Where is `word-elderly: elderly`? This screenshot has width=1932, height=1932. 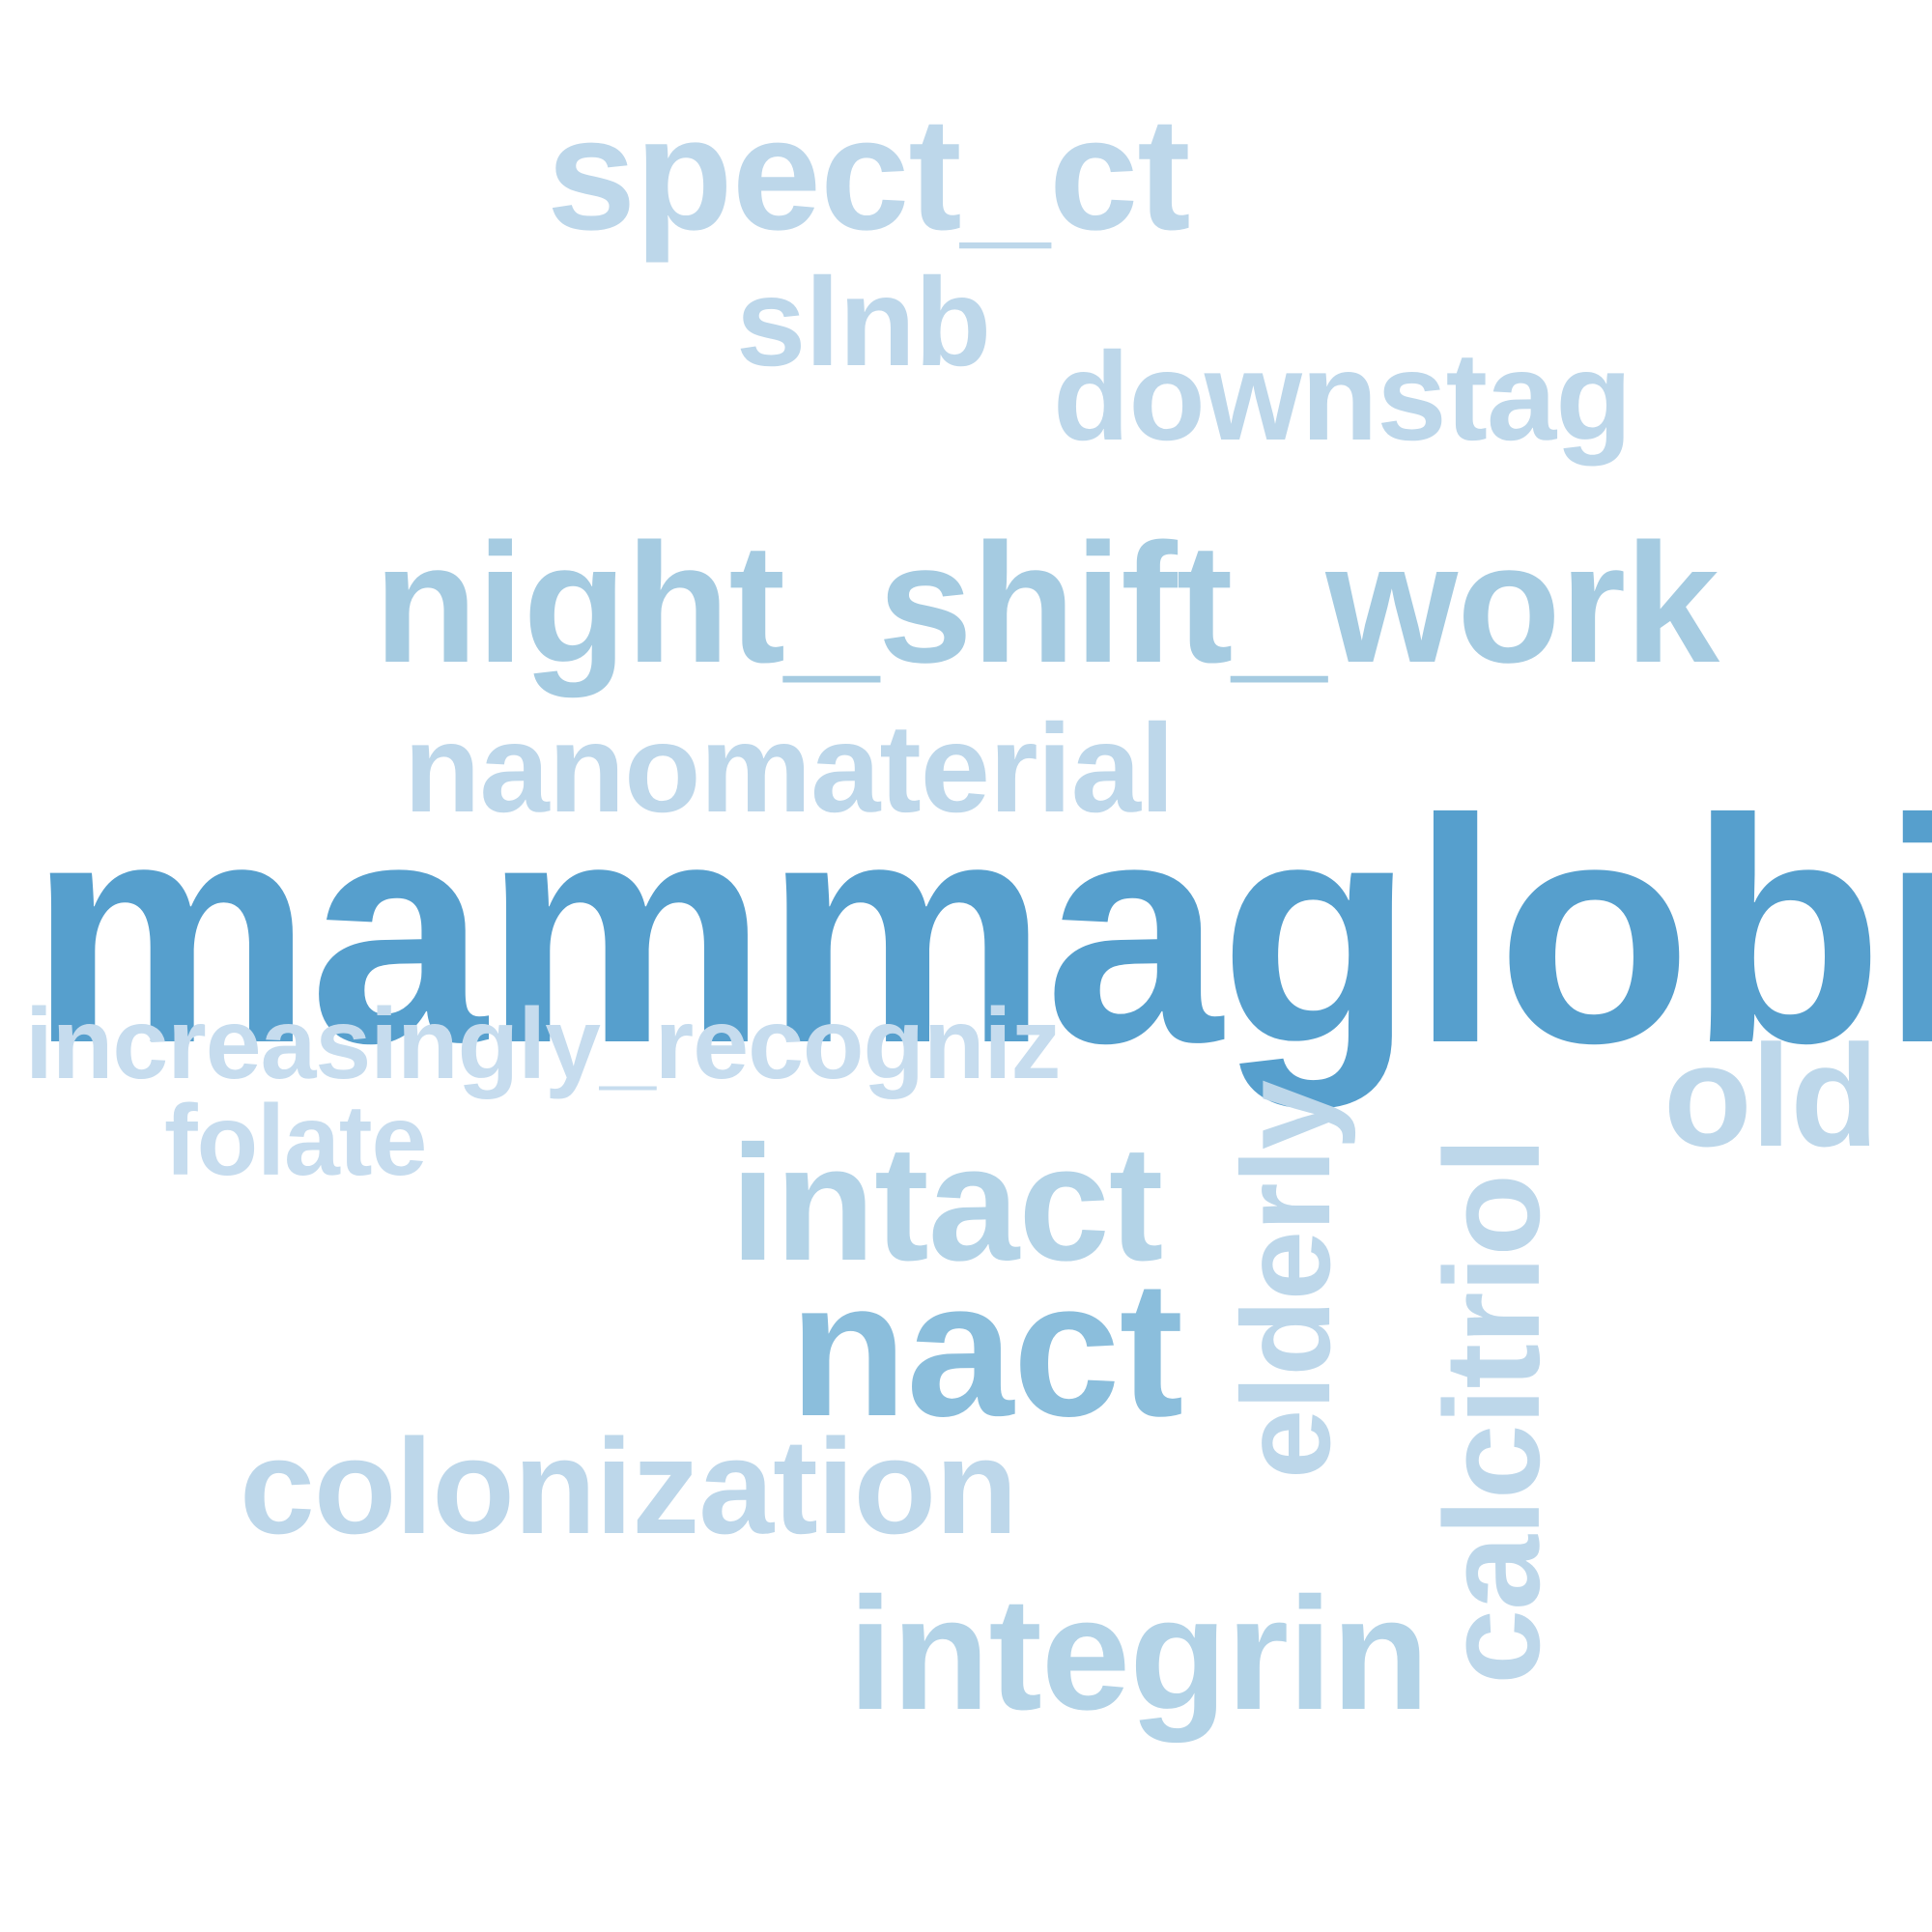
word-elderly: elderly is located at coordinates (1286, 1280).